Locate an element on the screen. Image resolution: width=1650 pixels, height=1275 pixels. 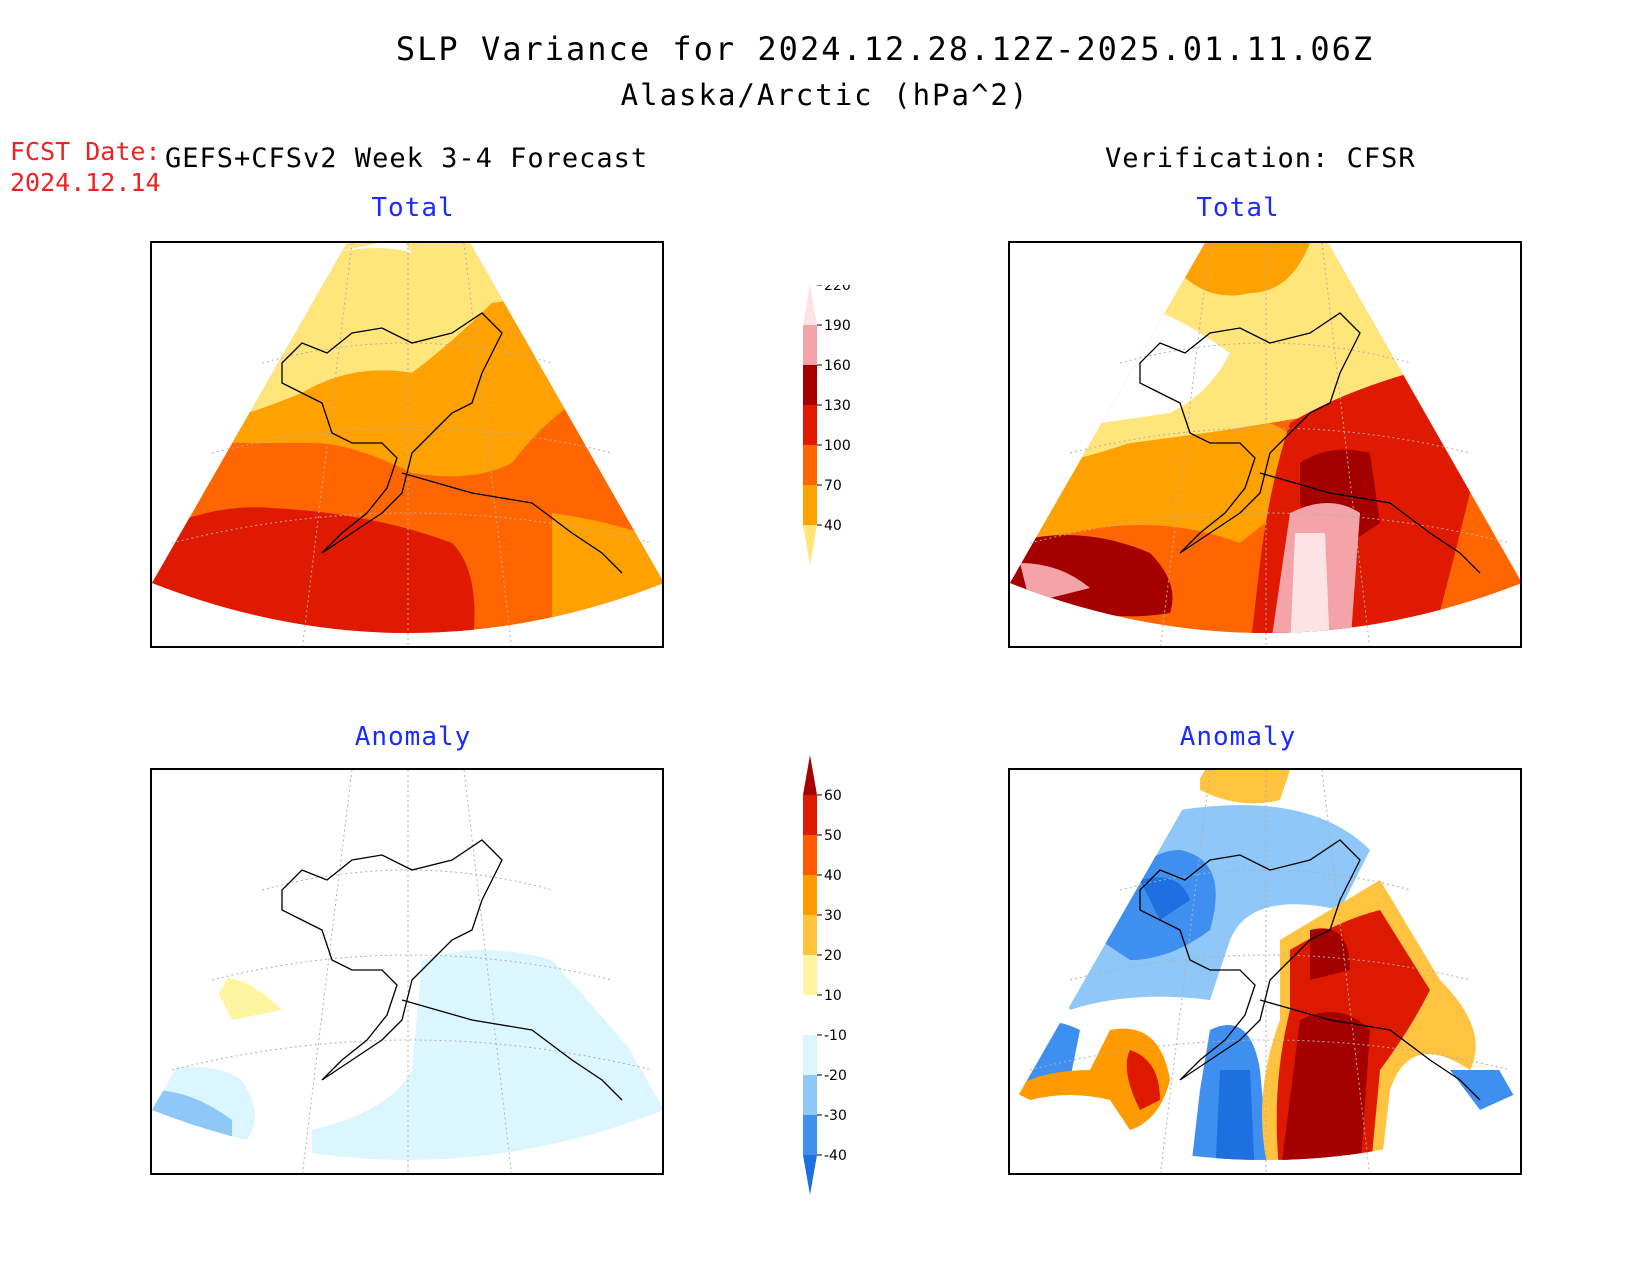
colorbar-label: 160 is located at coordinates (837, 366).